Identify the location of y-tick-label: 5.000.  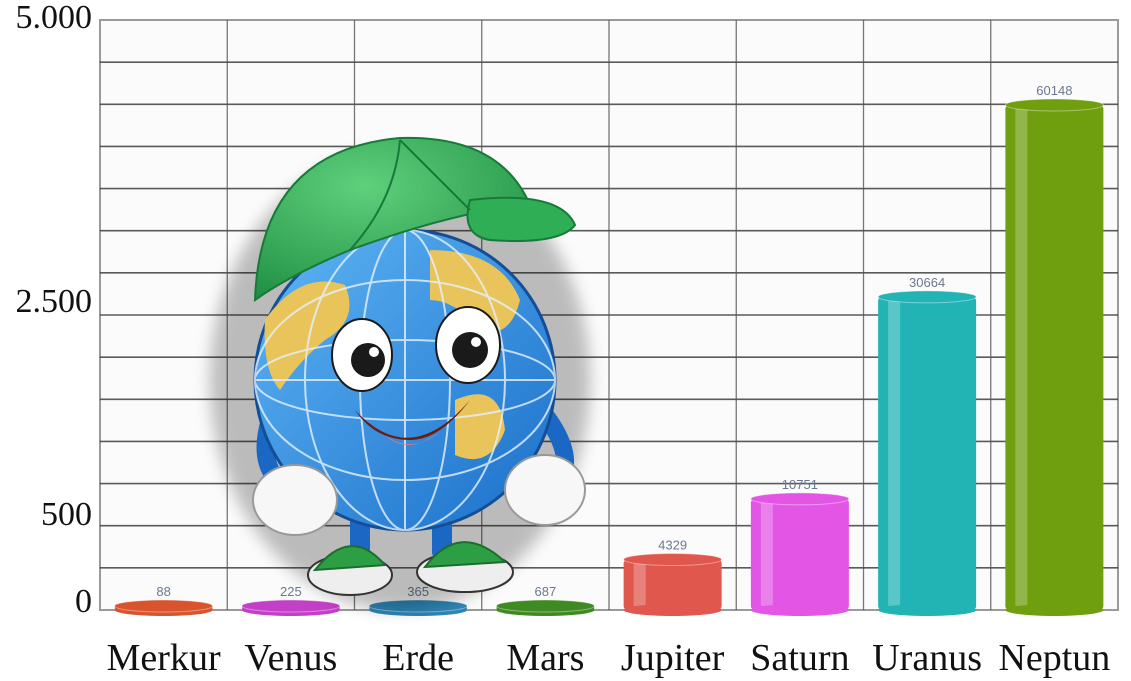
(54, 18).